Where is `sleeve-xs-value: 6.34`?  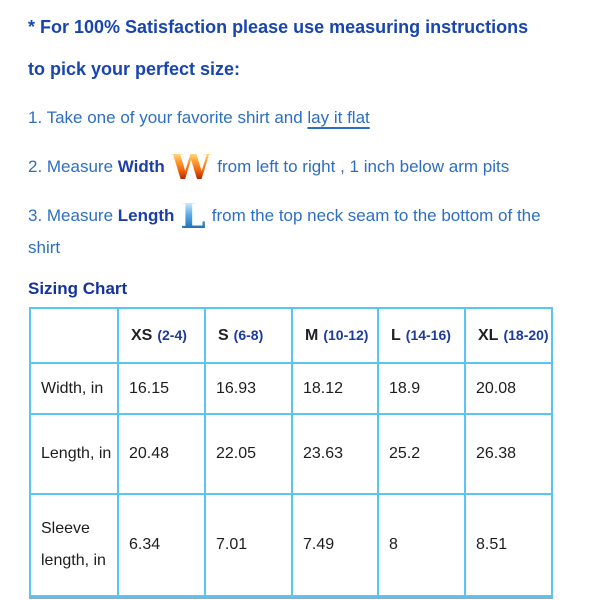 sleeve-xs-value: 6.34 is located at coordinates (161, 545).